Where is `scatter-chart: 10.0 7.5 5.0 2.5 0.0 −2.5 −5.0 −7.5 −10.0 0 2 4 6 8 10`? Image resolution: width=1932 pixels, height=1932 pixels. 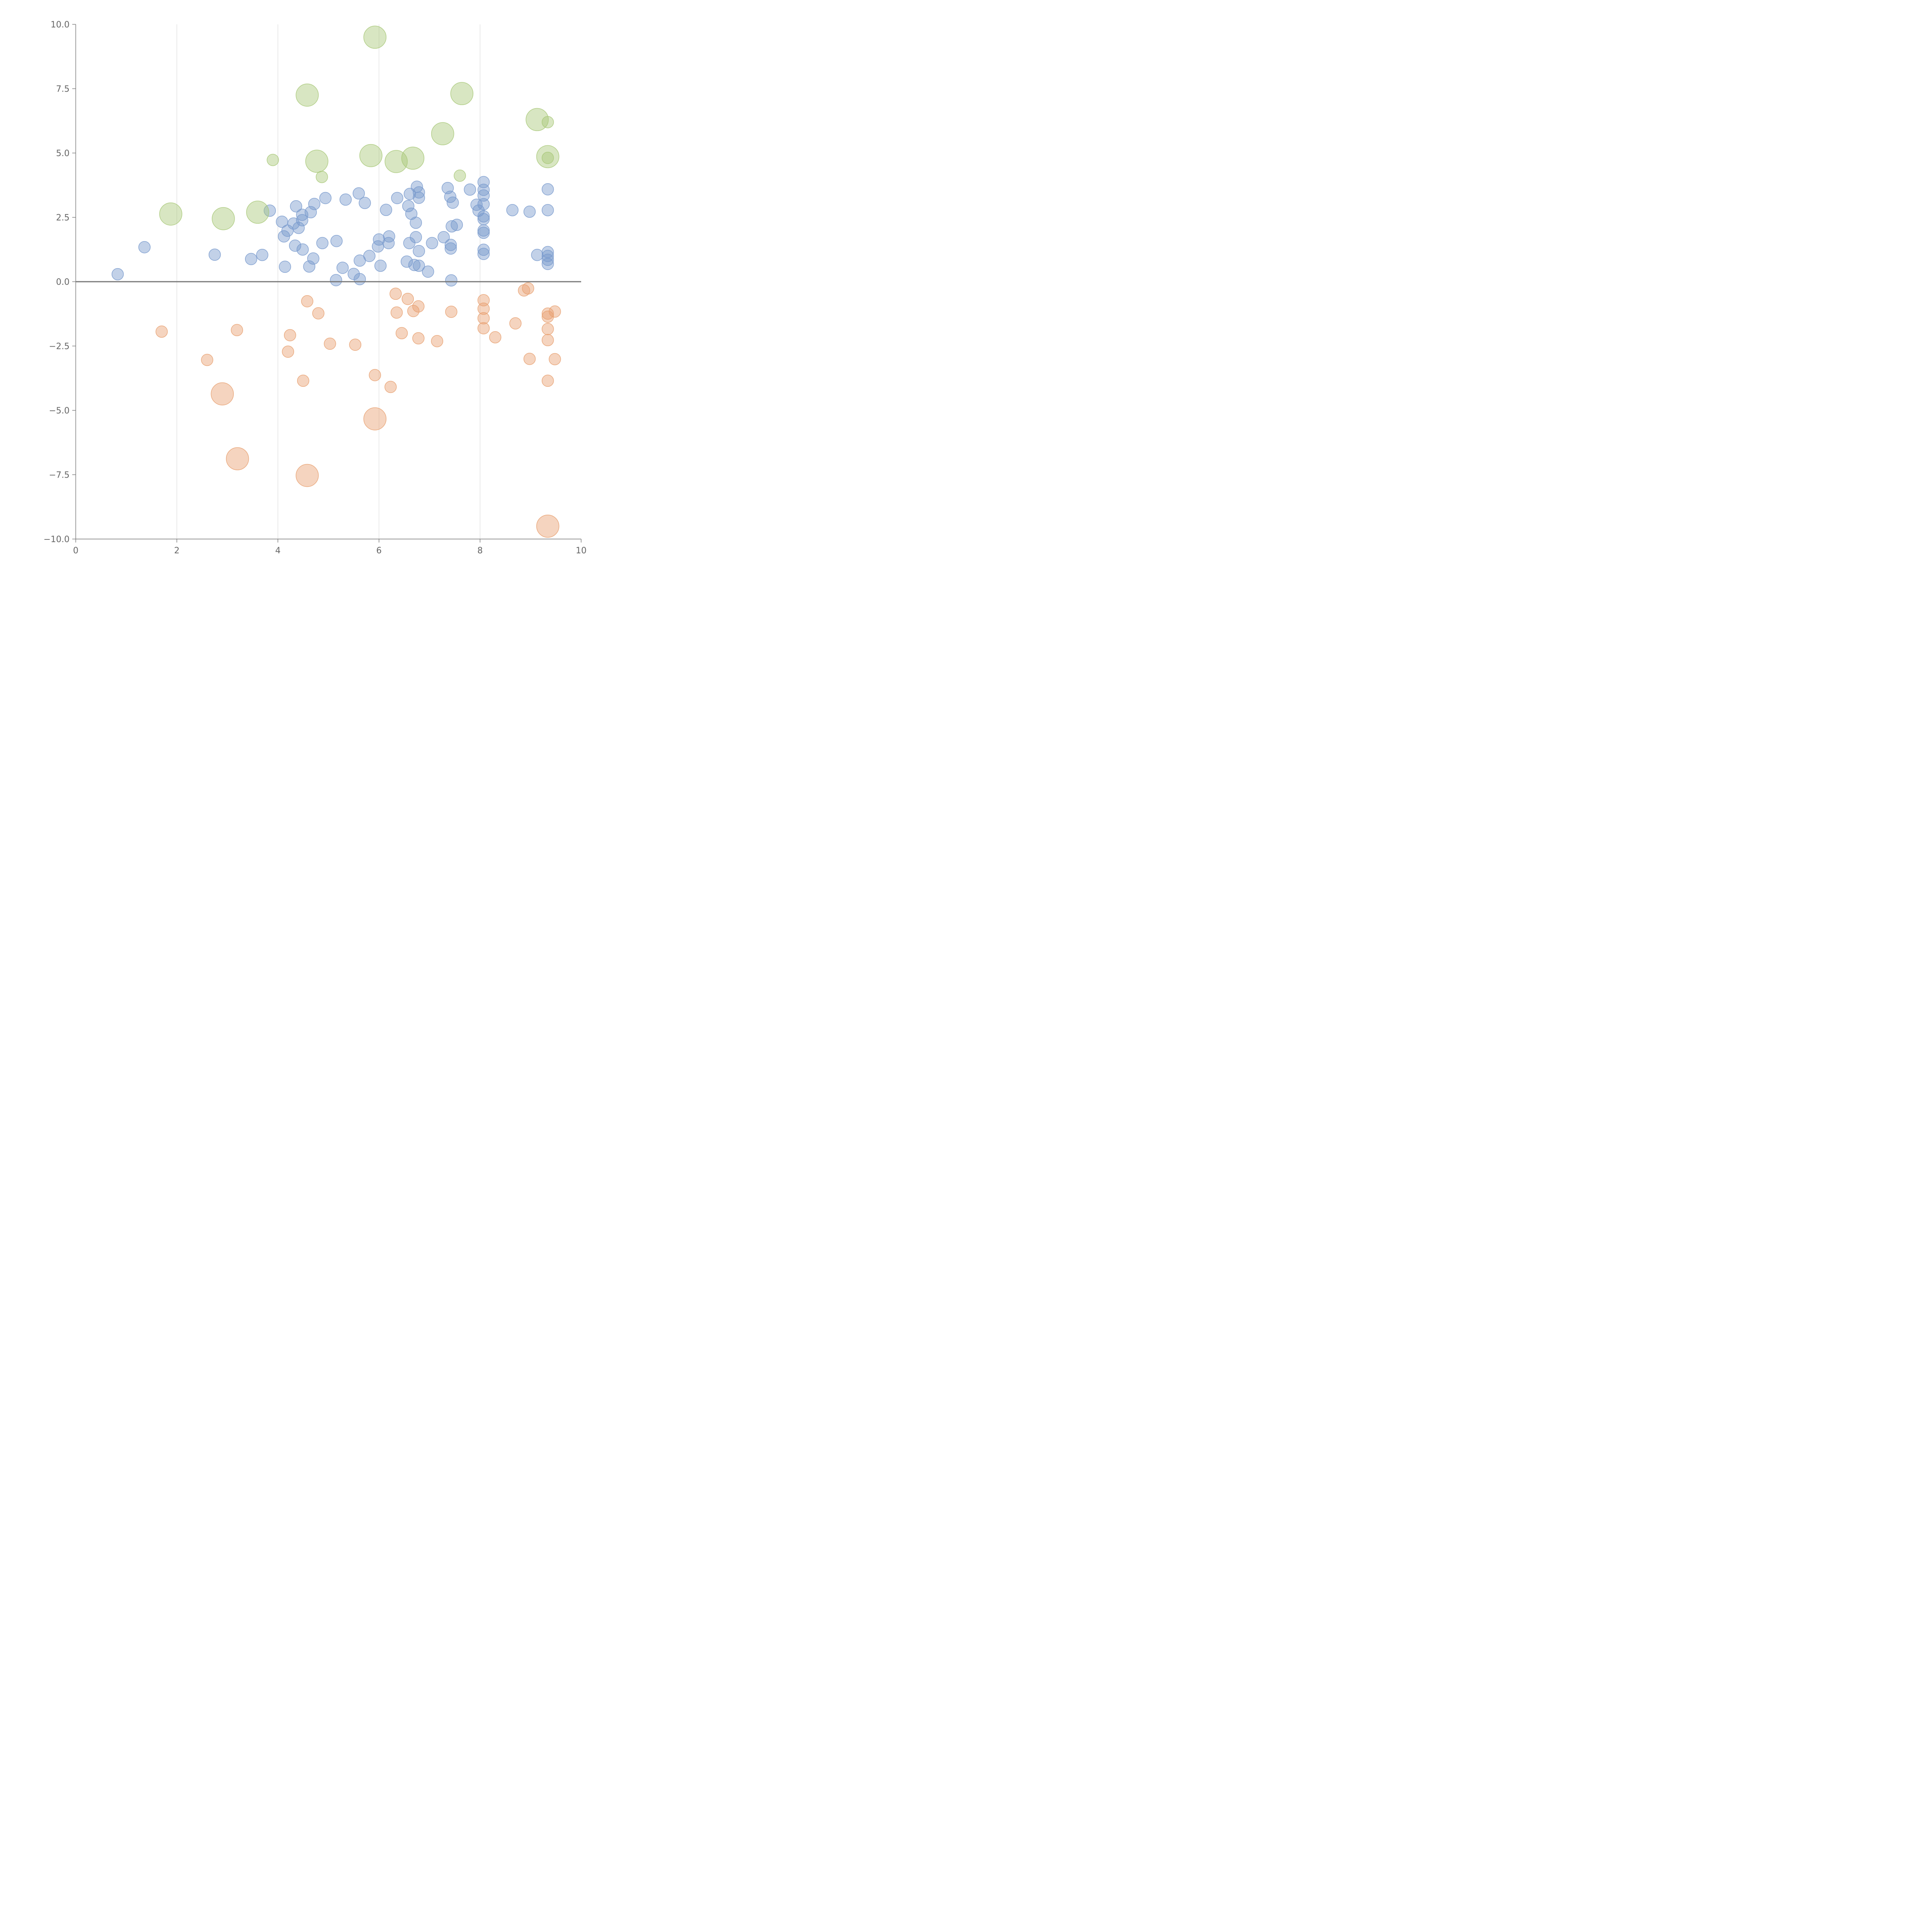 scatter-chart: 10.0 7.5 5.0 2.5 0.0 −2.5 −5.0 −7.5 −10.0 0 2 4 6 8 10 is located at coordinates (298, 298).